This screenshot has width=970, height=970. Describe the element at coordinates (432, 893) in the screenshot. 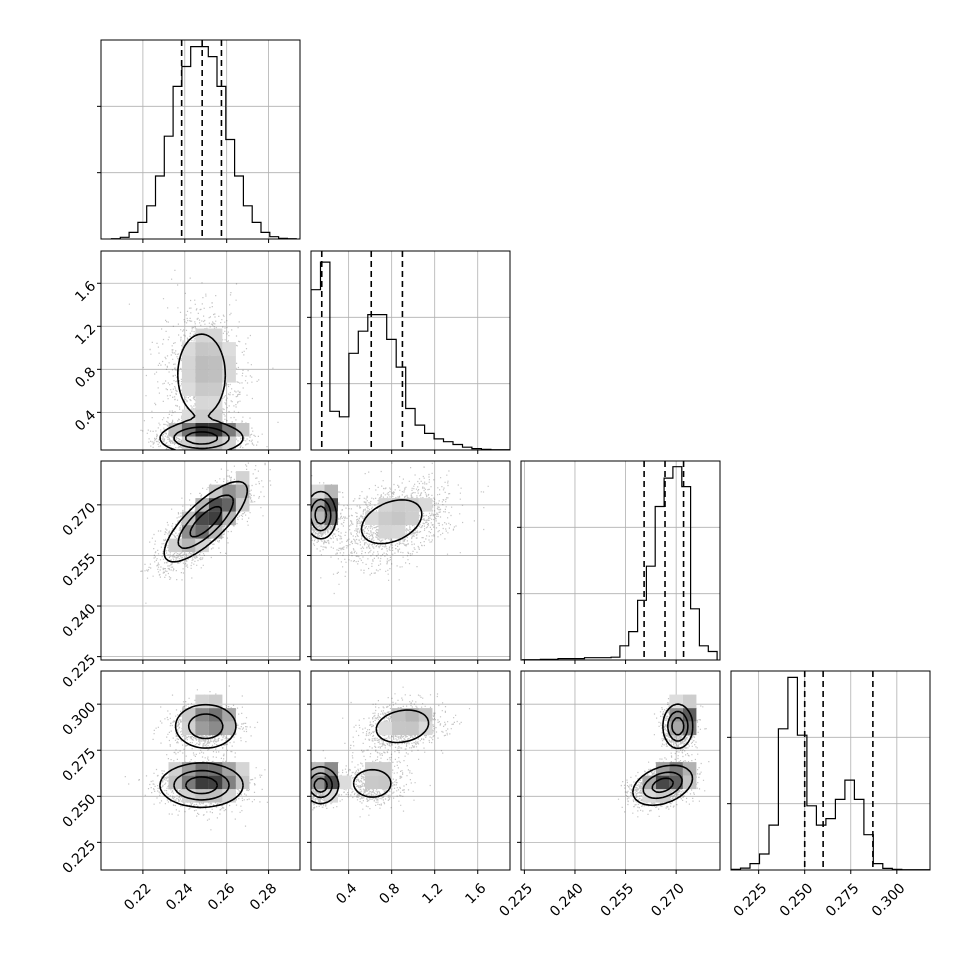

I see `x-tick-label: 1.2` at that location.